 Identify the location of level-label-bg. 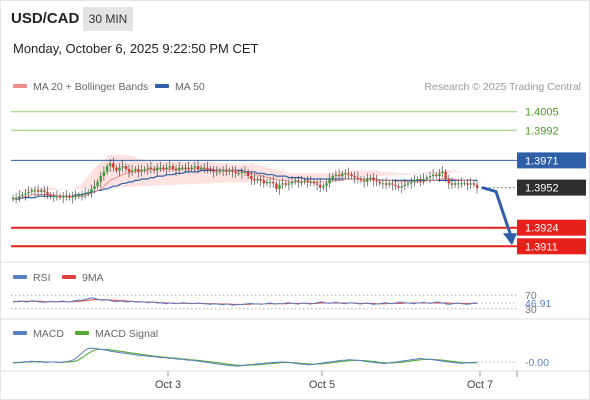
(551, 187).